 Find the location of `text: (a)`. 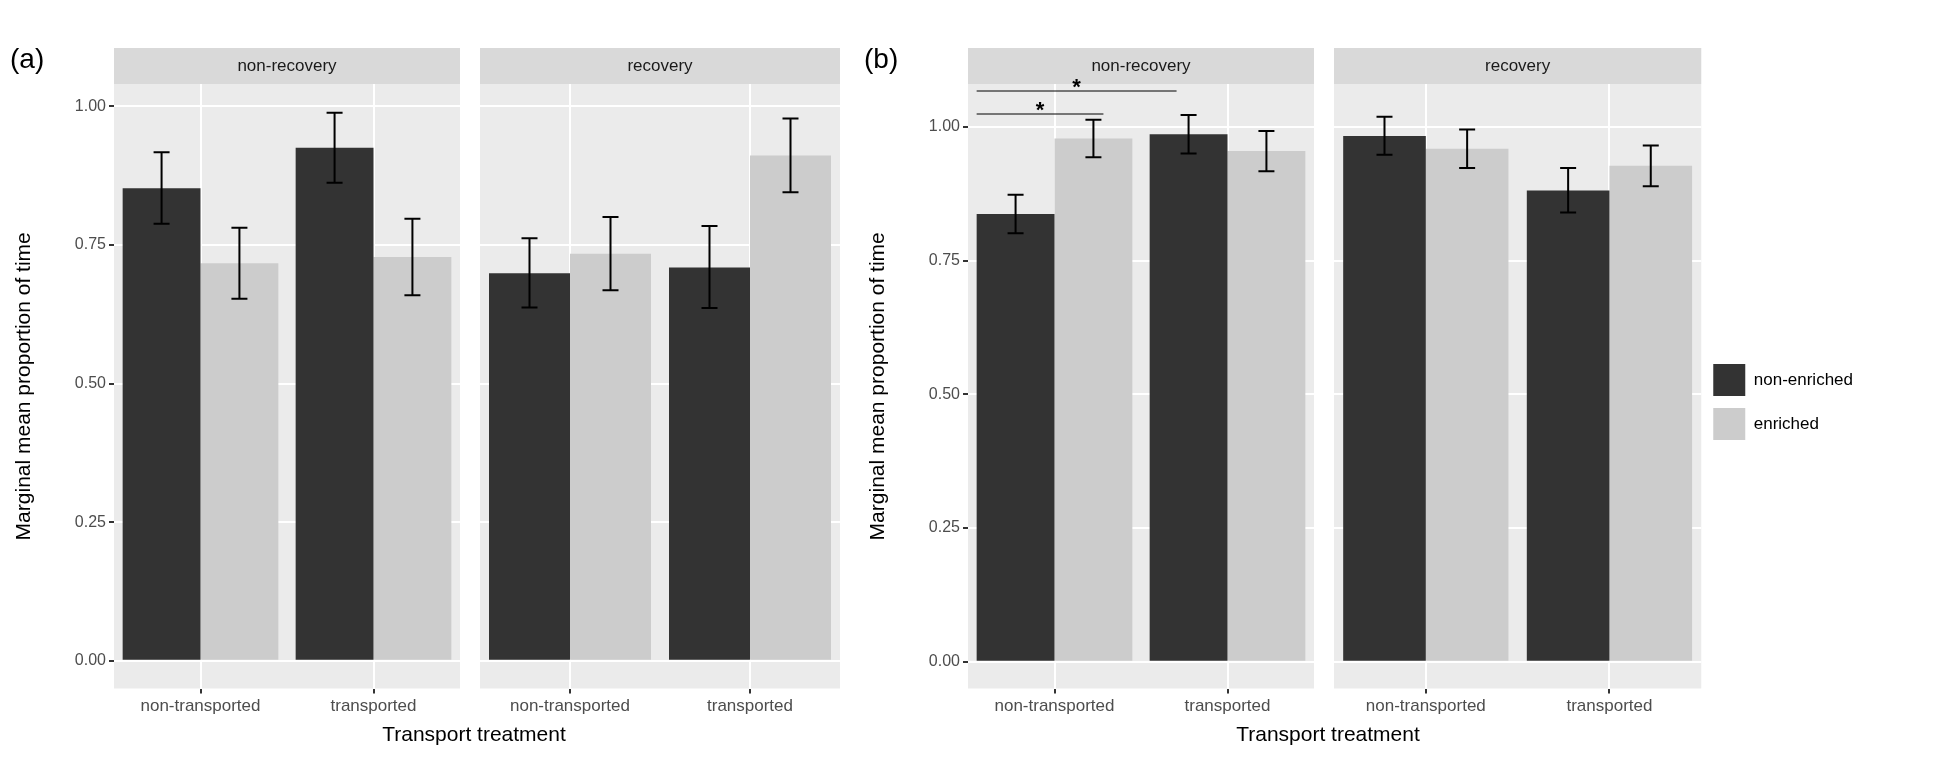

text: (a) is located at coordinates (27, 58).